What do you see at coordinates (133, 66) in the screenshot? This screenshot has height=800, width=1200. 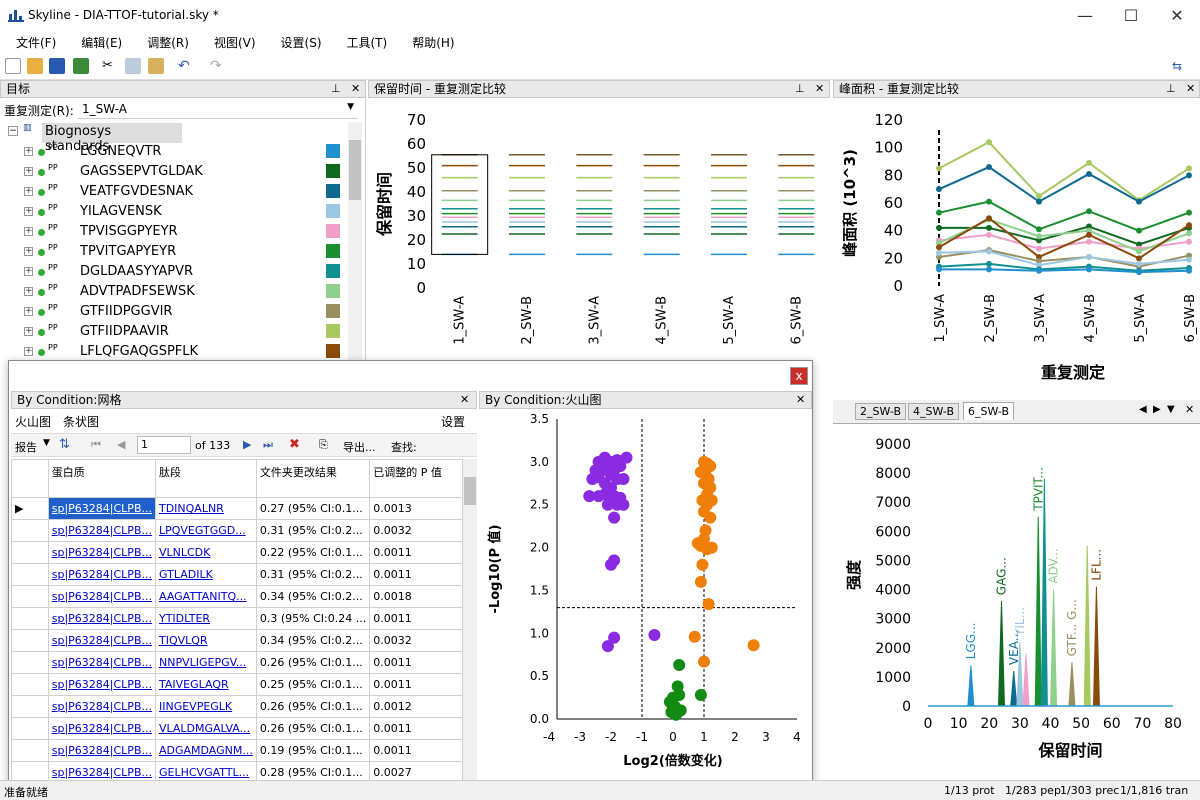 I see `copy-icon` at bounding box center [133, 66].